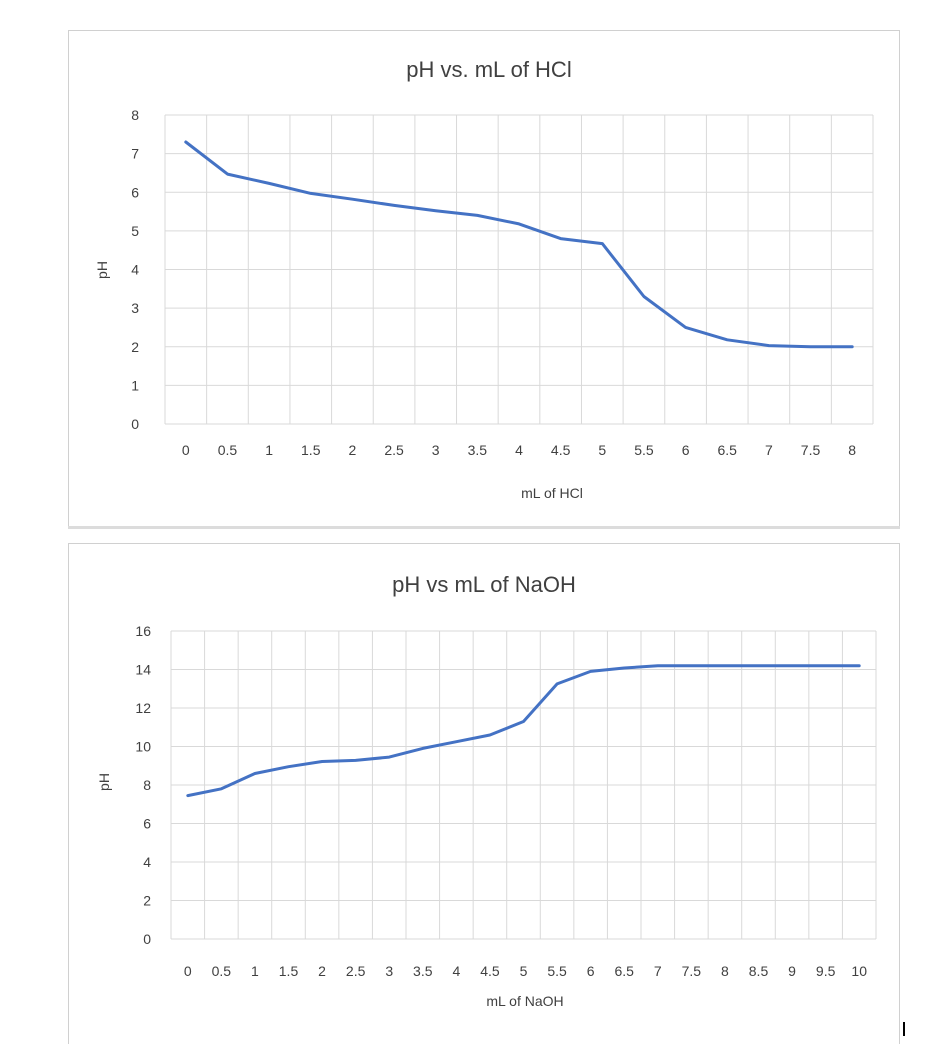 The width and height of the screenshot is (944, 1044). I want to click on hcl-x-tick-label: 0.5, so click(228, 450).